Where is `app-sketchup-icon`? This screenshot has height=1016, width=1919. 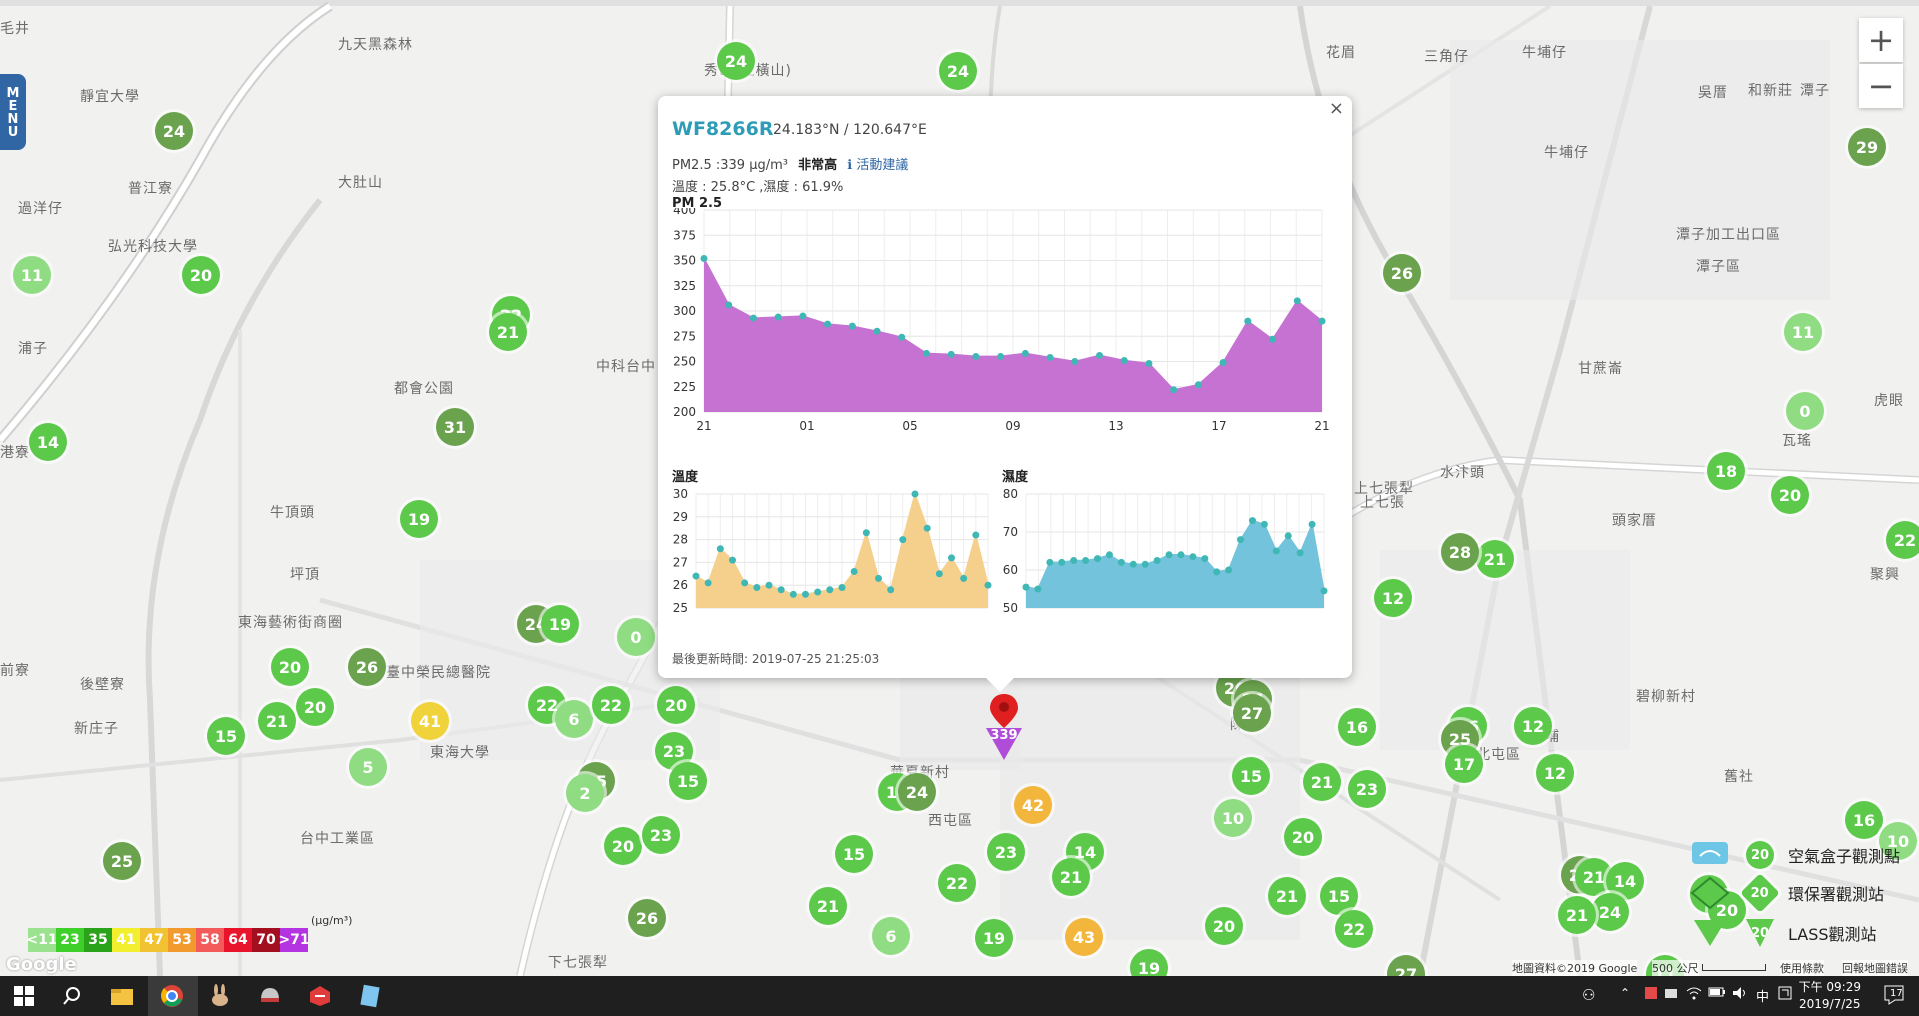
app-sketchup-icon is located at coordinates (320, 996).